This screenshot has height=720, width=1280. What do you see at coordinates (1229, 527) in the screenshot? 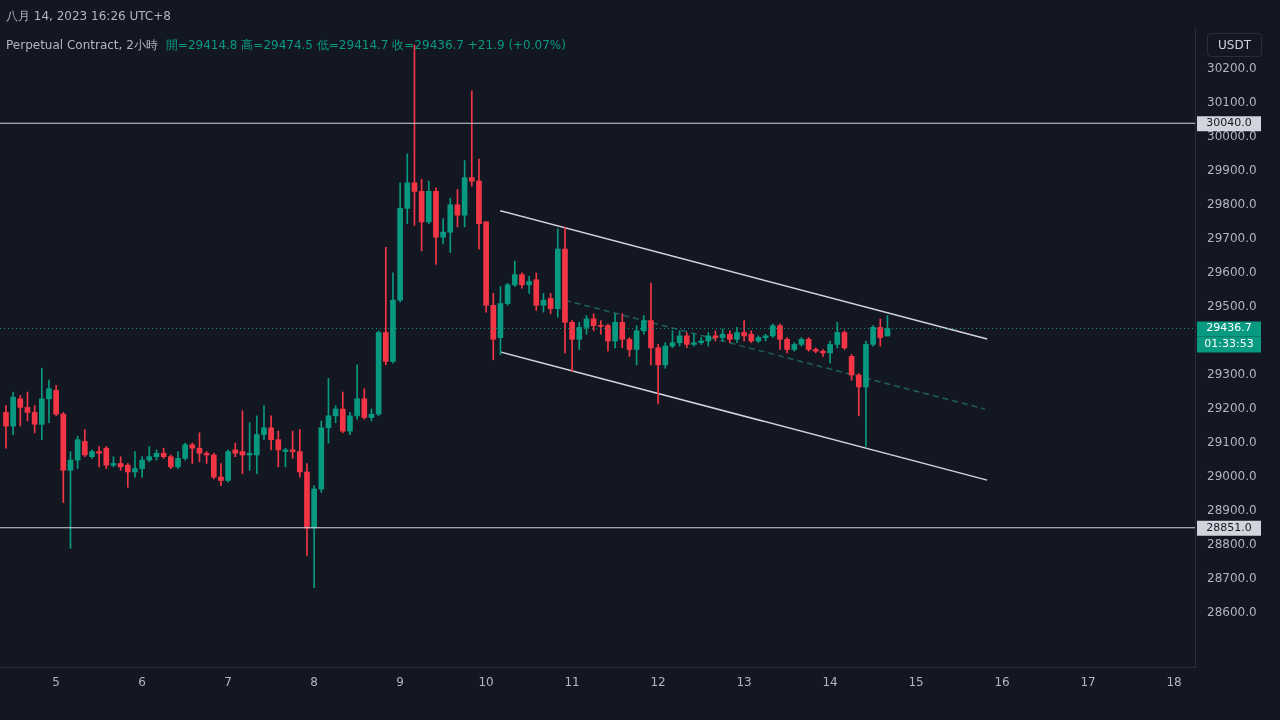
I see `ref-line-label: 28851.0` at bounding box center [1229, 527].